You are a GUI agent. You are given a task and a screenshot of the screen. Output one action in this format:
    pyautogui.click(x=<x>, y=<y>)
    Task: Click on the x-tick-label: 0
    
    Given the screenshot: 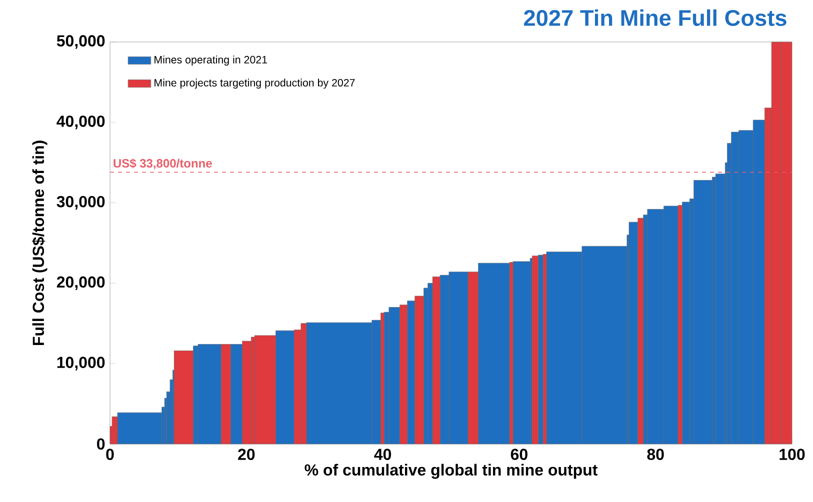 What is the action you would take?
    pyautogui.click(x=110, y=454)
    